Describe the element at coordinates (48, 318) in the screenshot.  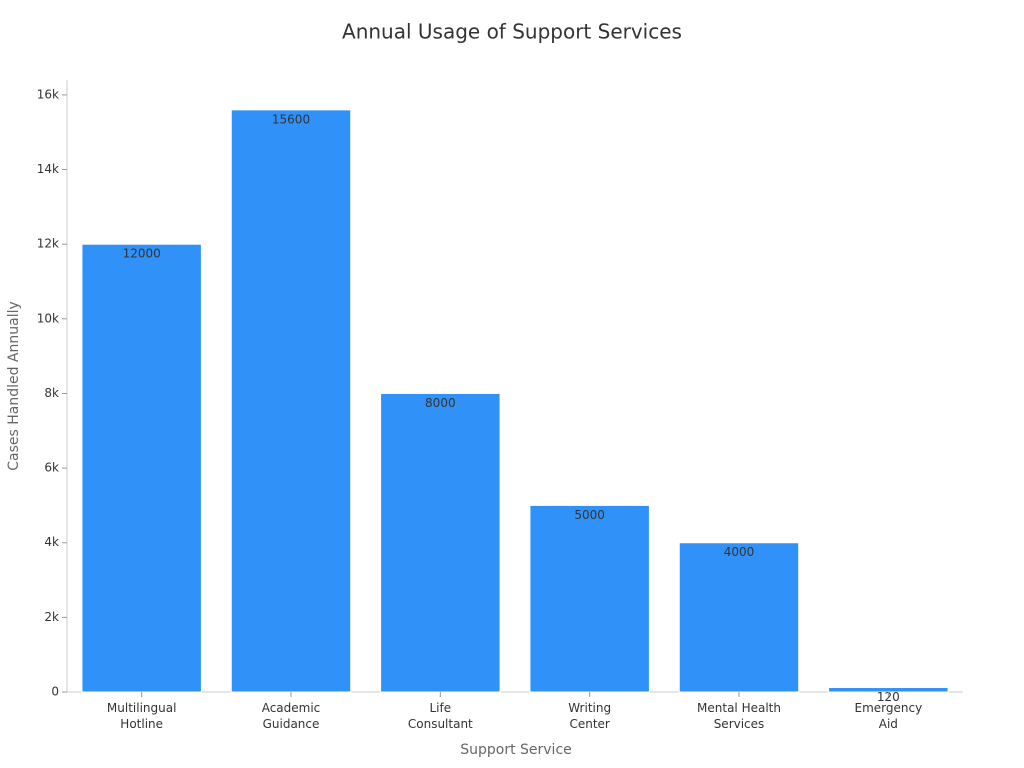
I see `y-tick-label: 10k` at that location.